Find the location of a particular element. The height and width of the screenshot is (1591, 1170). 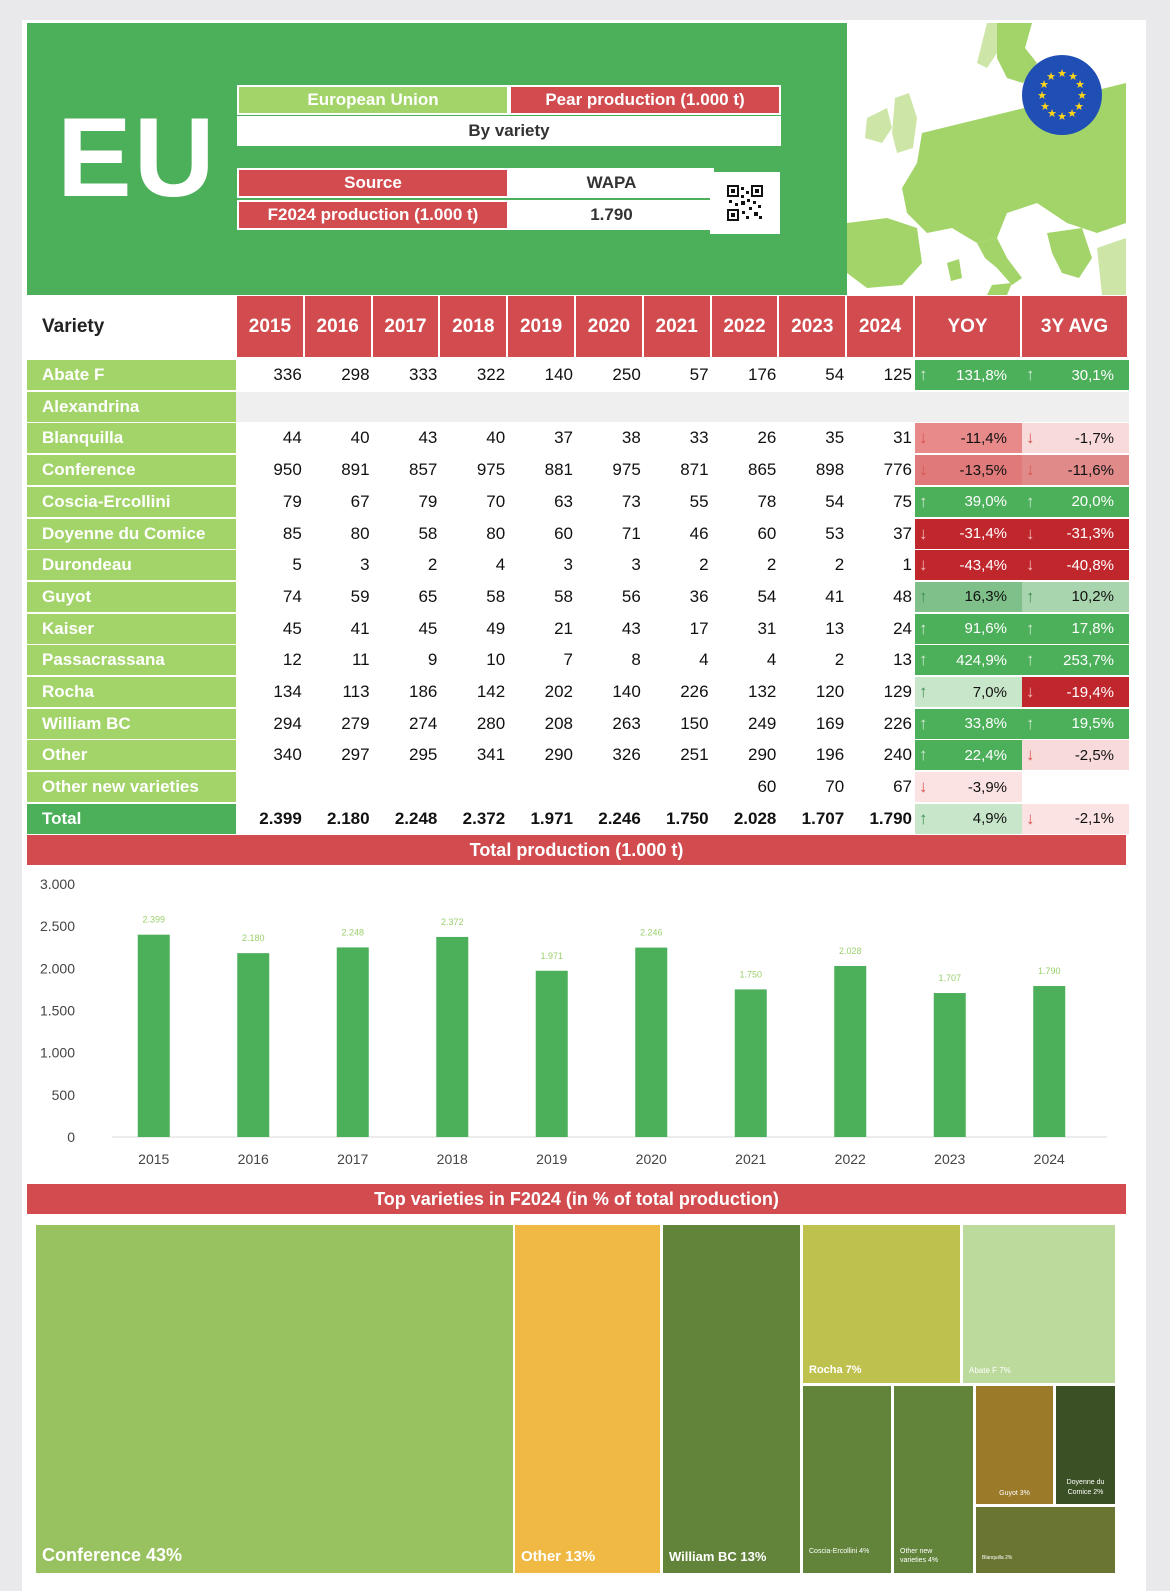

value-cell: 263 is located at coordinates (626, 723).